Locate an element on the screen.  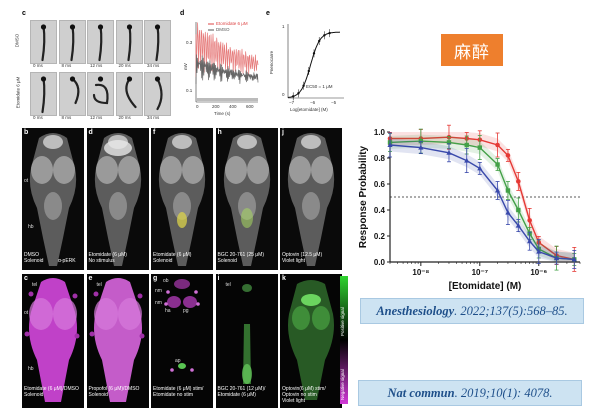
citation-details: . 2022;137(5):568–85. is located at coordinates (511, 310).